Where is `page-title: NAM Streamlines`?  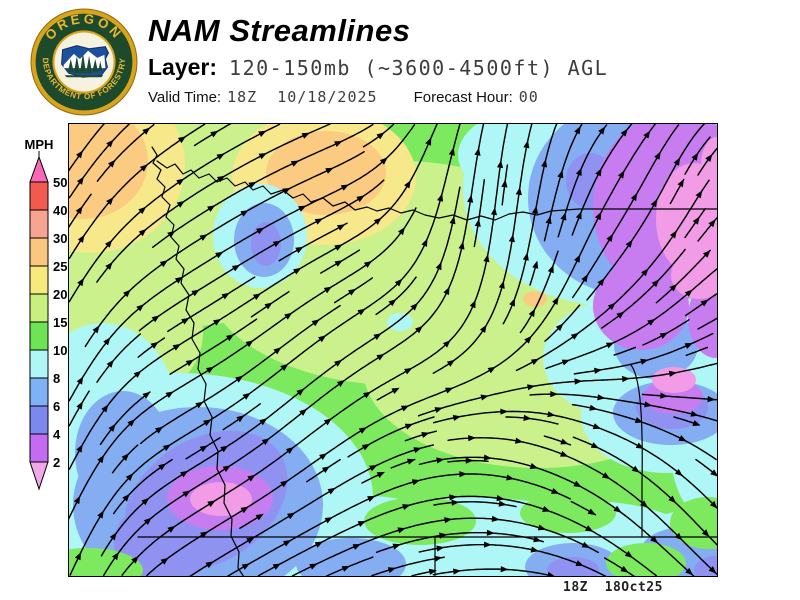 page-title: NAM Streamlines is located at coordinates (279, 30).